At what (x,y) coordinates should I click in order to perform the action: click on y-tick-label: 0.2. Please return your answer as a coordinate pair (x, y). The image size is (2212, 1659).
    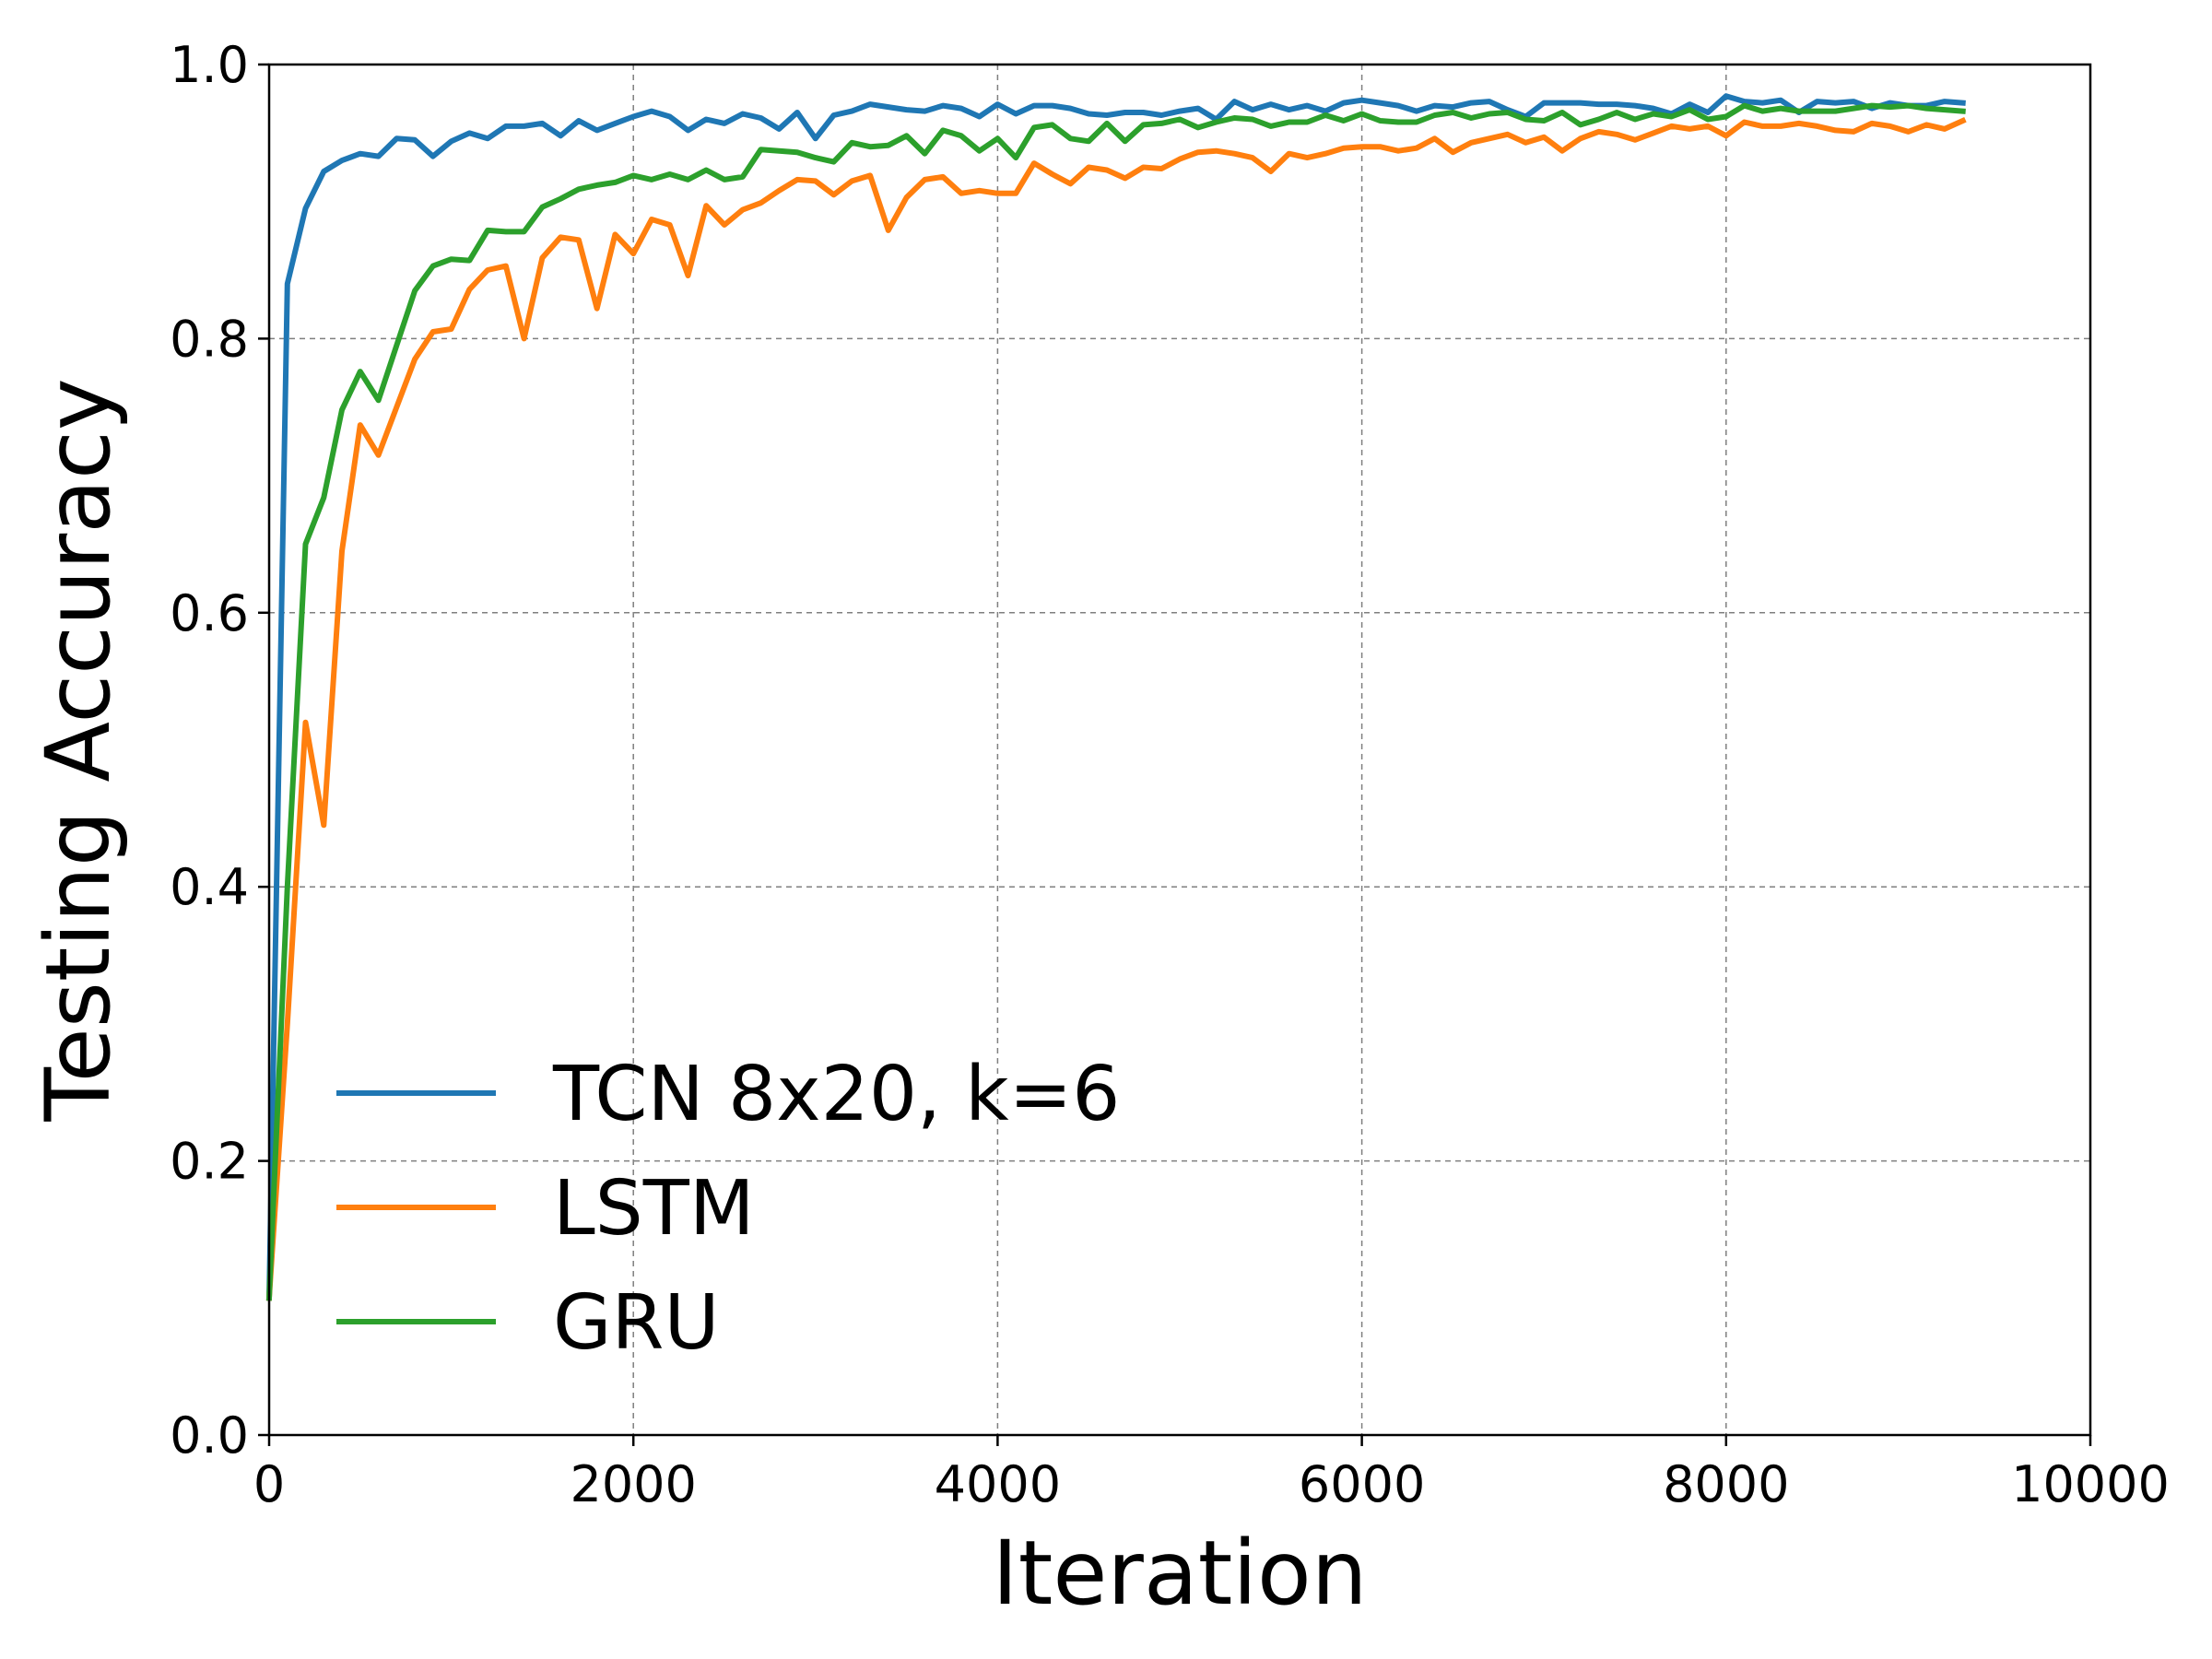
    Looking at the image, I should click on (209, 1162).